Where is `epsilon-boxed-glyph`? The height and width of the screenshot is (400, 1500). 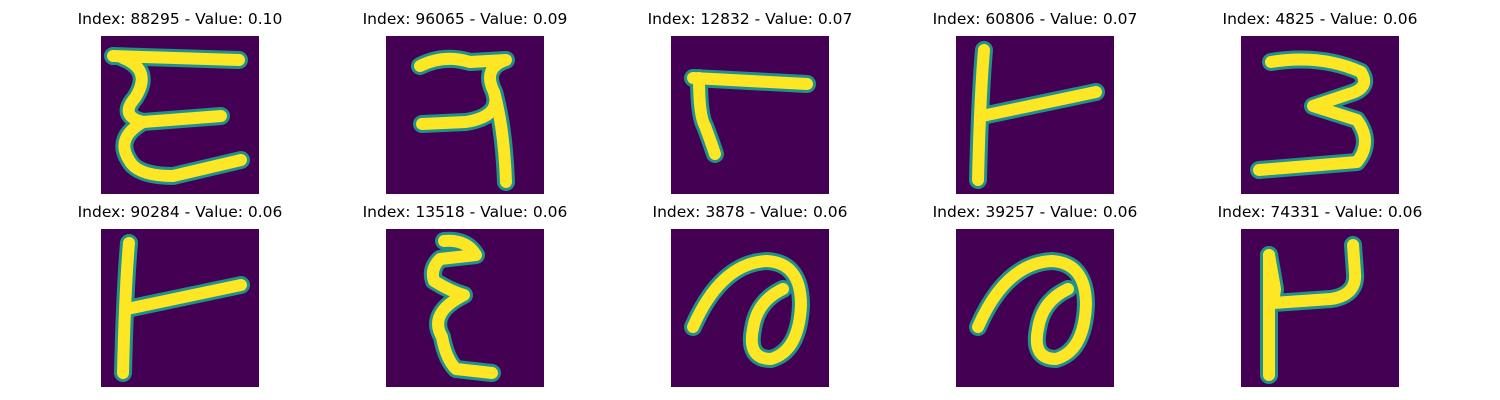
epsilon-boxed-glyph is located at coordinates (180, 115).